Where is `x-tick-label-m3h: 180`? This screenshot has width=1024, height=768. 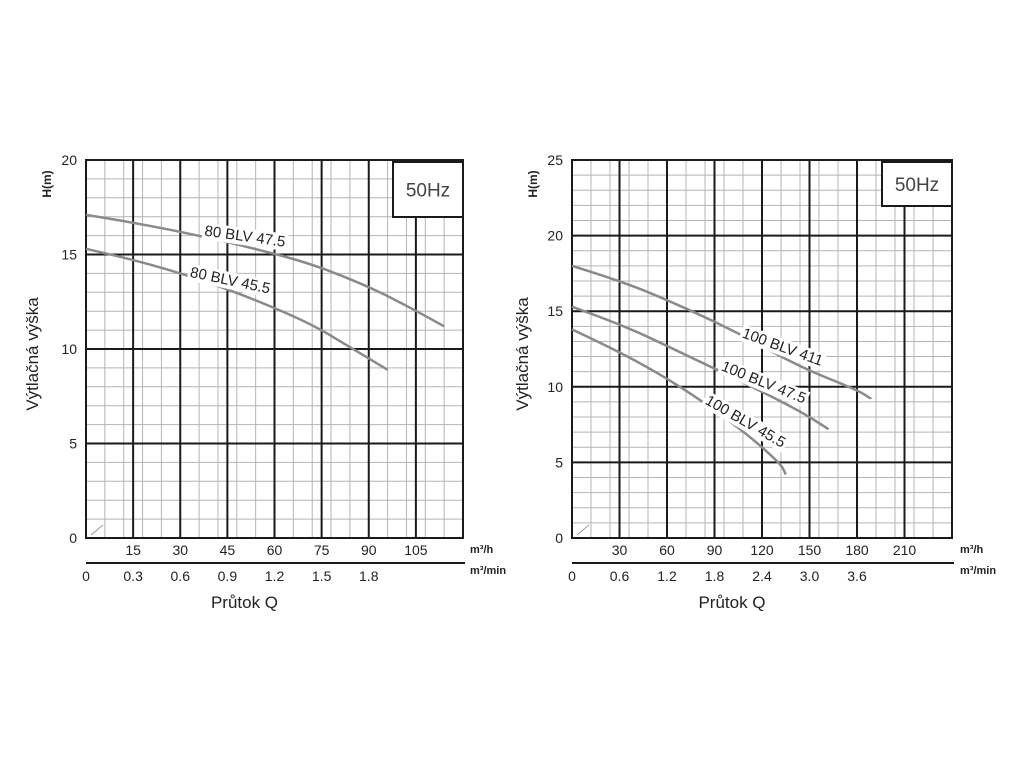
x-tick-label-m3h: 180 is located at coordinates (857, 550).